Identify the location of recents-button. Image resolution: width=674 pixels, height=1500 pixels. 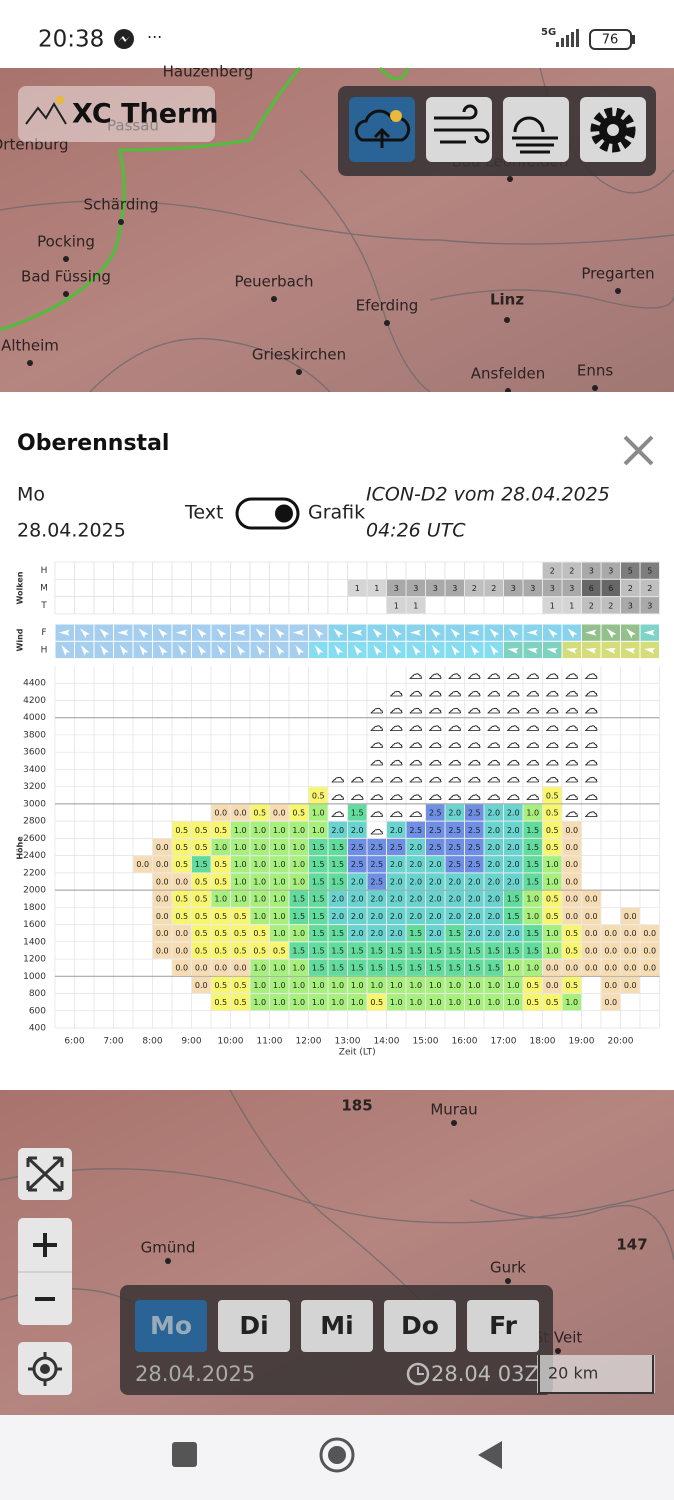
(184, 1454).